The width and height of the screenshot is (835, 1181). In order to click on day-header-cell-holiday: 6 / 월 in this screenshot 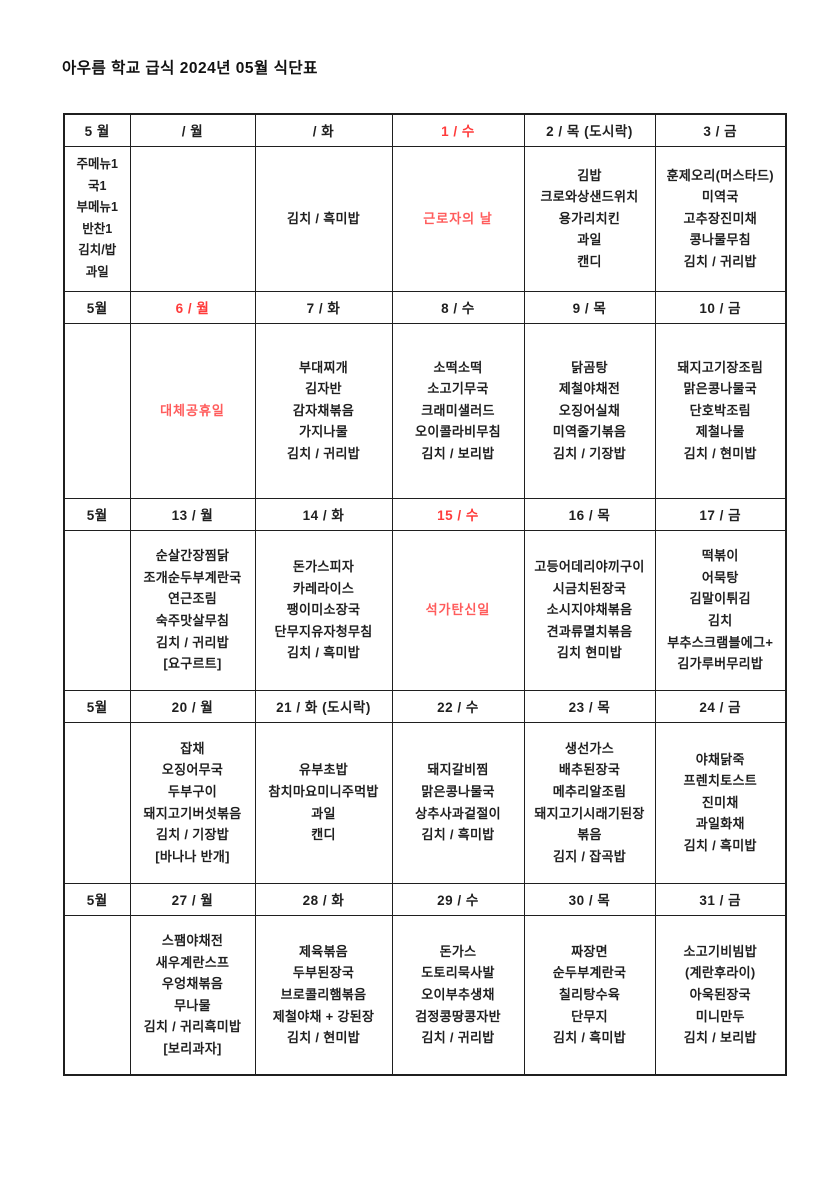, I will do `click(192, 307)`.